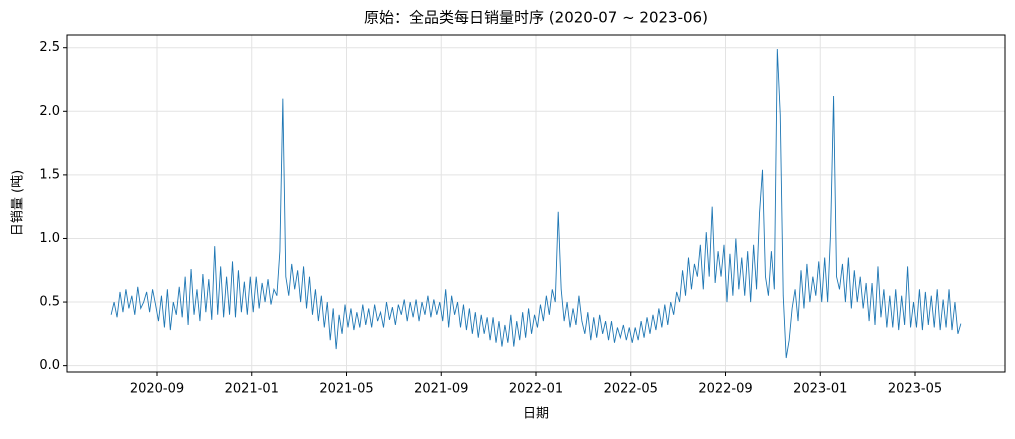  I want to click on x-tick-label: 2022-01, so click(536, 389).